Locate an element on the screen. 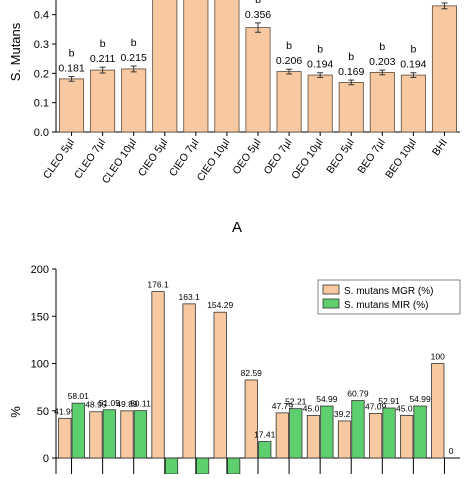 This screenshot has width=474, height=479. legend-label: S. mutans MIR (%) is located at coordinates (386, 305).